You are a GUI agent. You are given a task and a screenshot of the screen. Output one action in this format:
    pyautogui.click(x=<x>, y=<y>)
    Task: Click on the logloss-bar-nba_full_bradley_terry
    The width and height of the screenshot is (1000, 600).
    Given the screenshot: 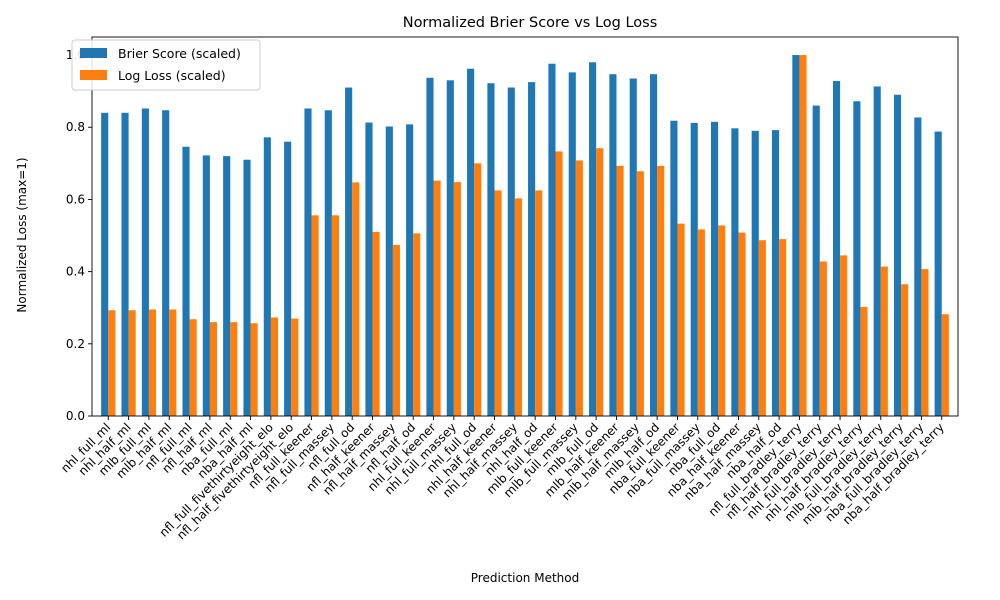 What is the action you would take?
    pyautogui.click(x=925, y=342)
    